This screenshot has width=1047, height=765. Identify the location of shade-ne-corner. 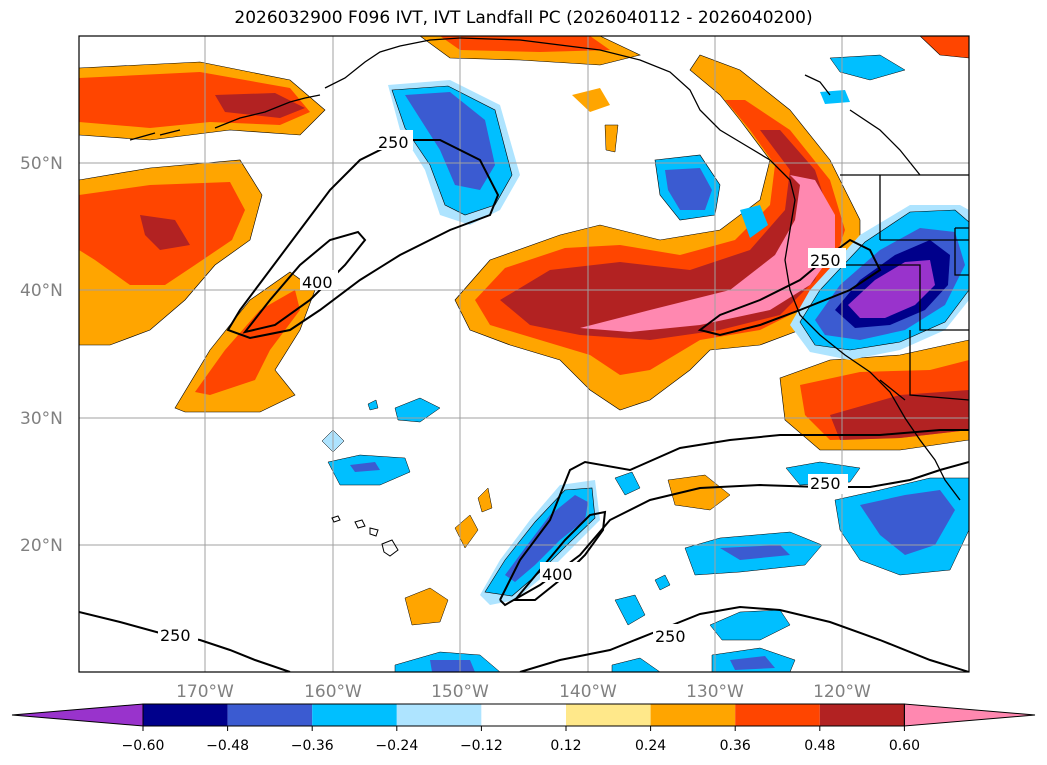
(944, 47).